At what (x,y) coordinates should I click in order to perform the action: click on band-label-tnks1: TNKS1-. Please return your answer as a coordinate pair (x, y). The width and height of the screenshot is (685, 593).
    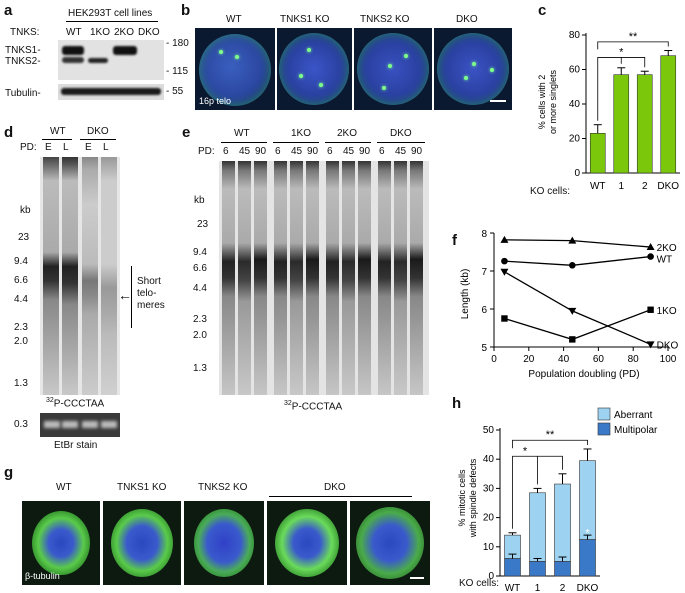
    Looking at the image, I should click on (23, 50).